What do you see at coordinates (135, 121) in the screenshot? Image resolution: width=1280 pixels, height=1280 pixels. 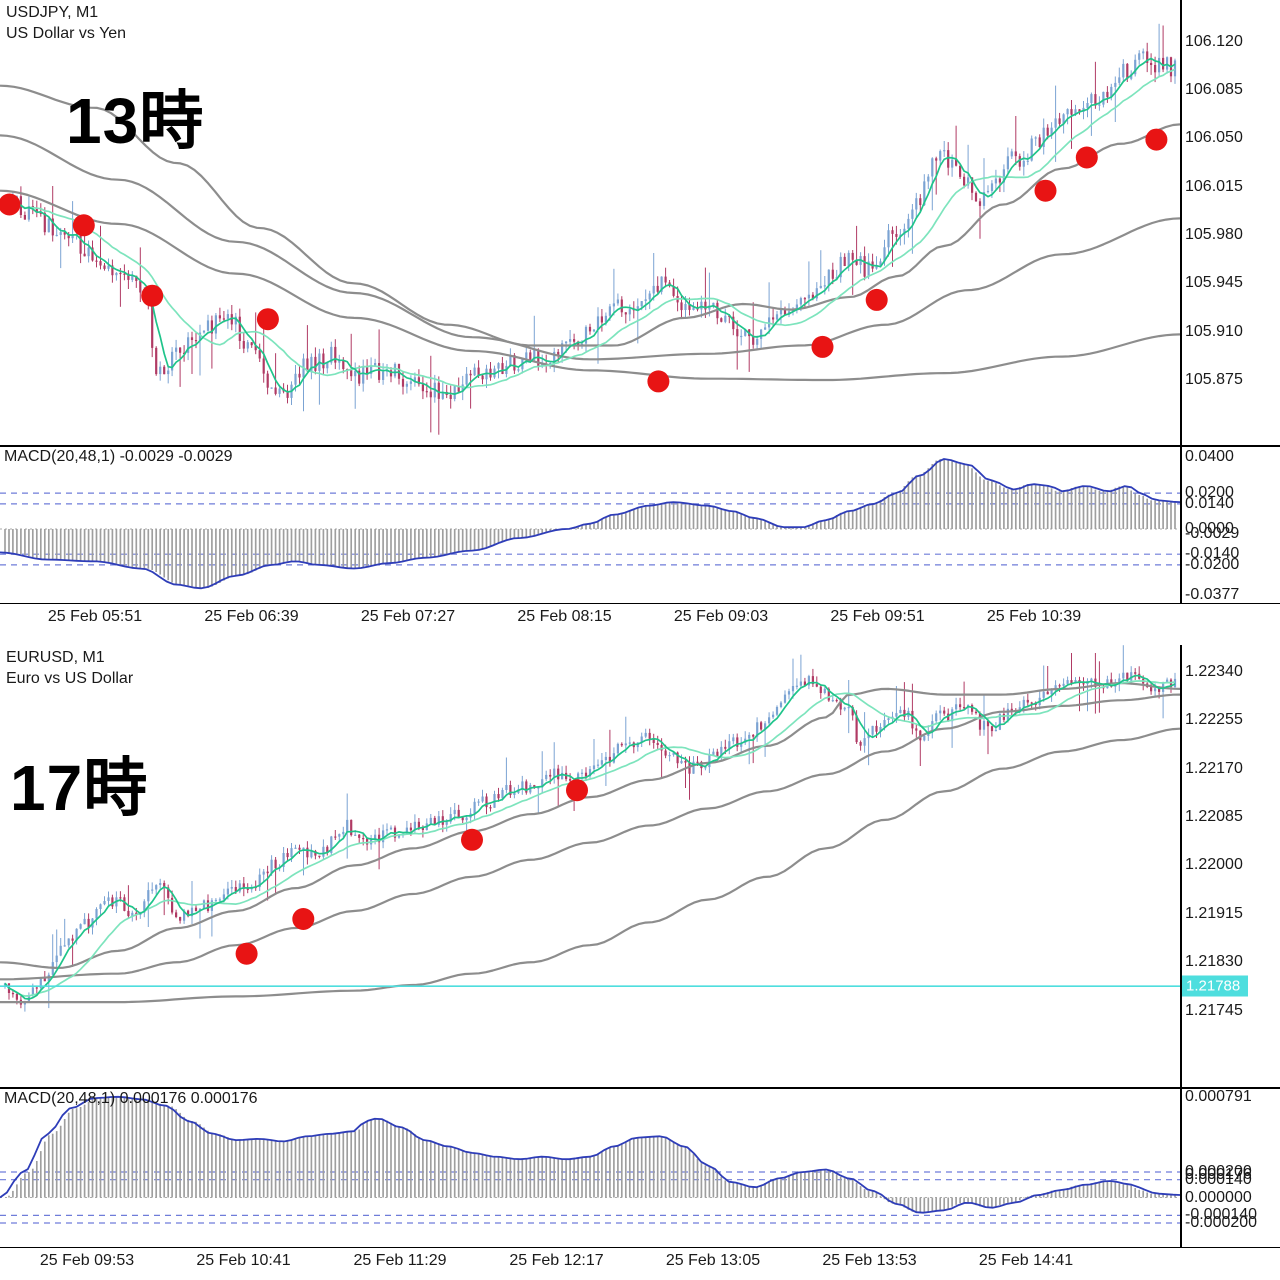 I see `time-annotation: 13時` at bounding box center [135, 121].